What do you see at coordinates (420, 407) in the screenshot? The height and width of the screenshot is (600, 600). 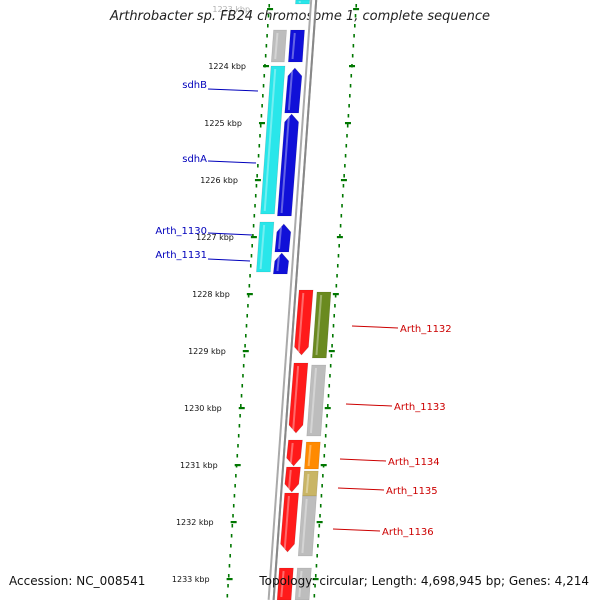 I see `gene-label-arth-1133: Arth_1133` at bounding box center [420, 407].